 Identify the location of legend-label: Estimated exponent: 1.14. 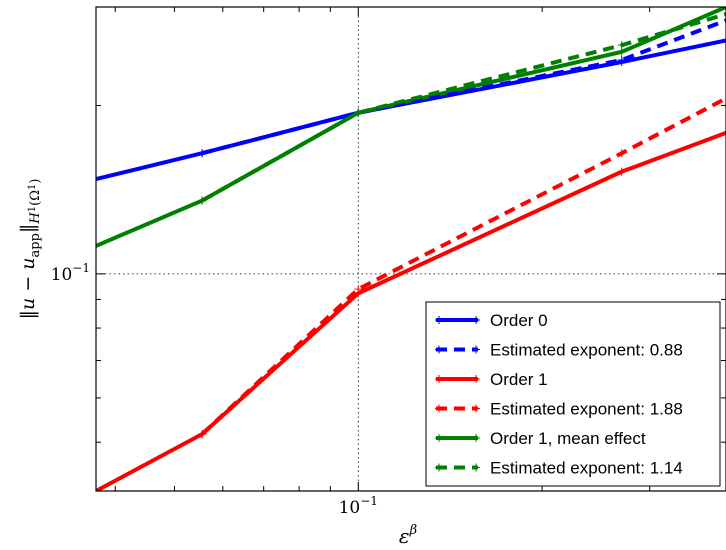
(586, 468).